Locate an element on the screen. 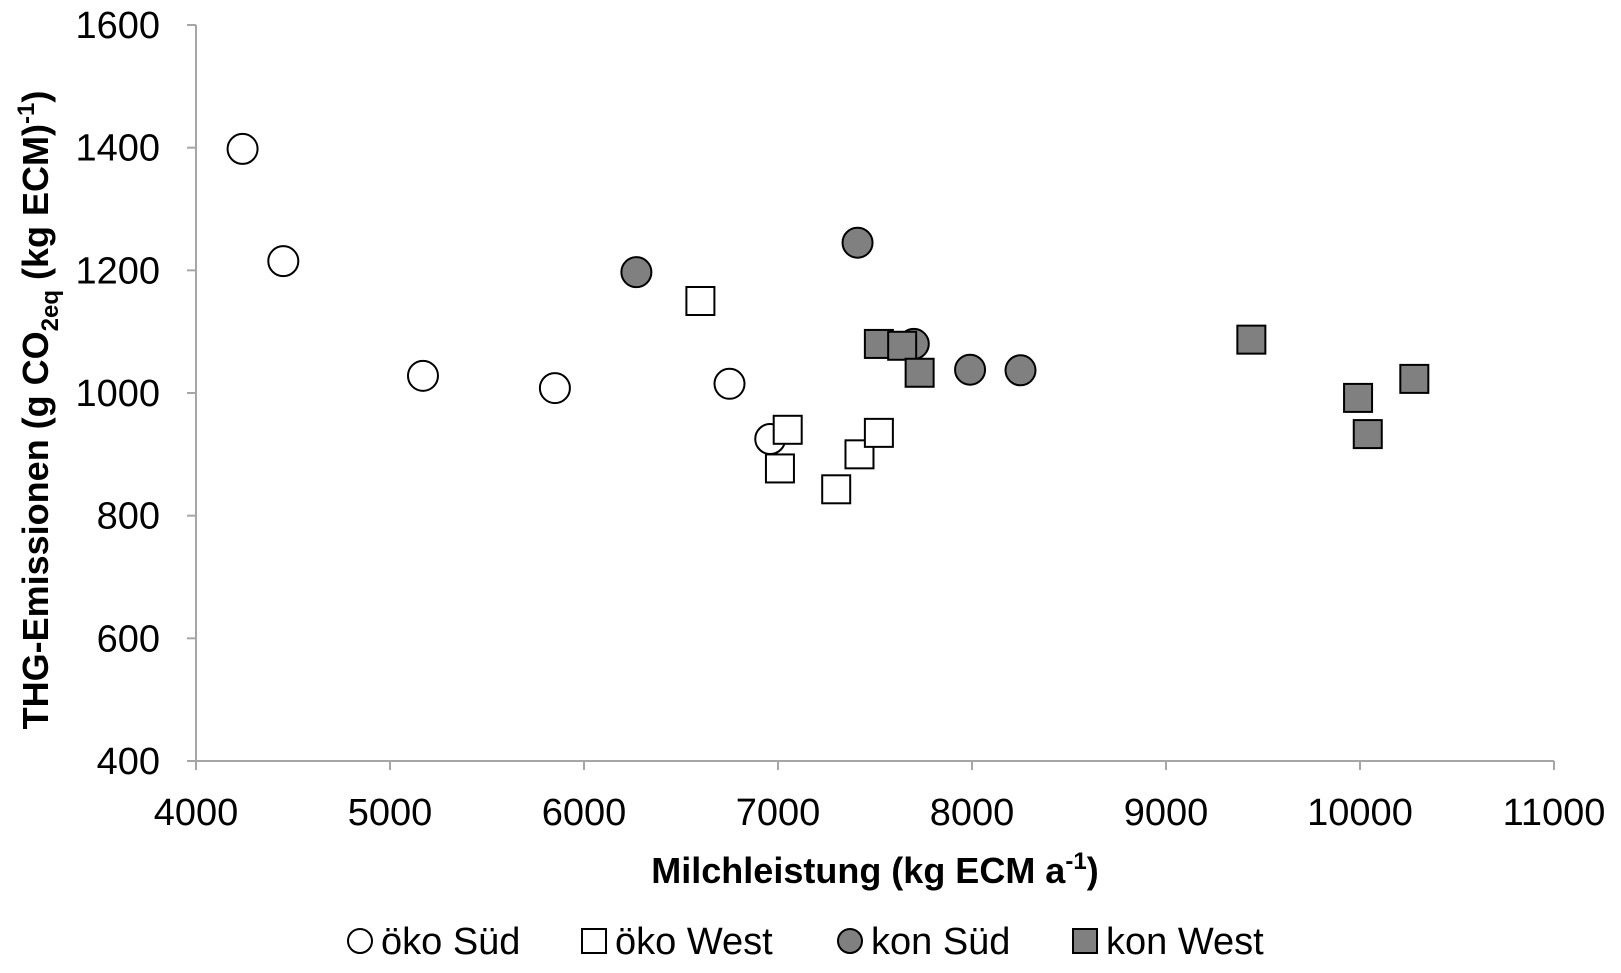 Image resolution: width=1621 pixels, height=973 pixels. y-tick-label: 1000 is located at coordinates (117, 394).